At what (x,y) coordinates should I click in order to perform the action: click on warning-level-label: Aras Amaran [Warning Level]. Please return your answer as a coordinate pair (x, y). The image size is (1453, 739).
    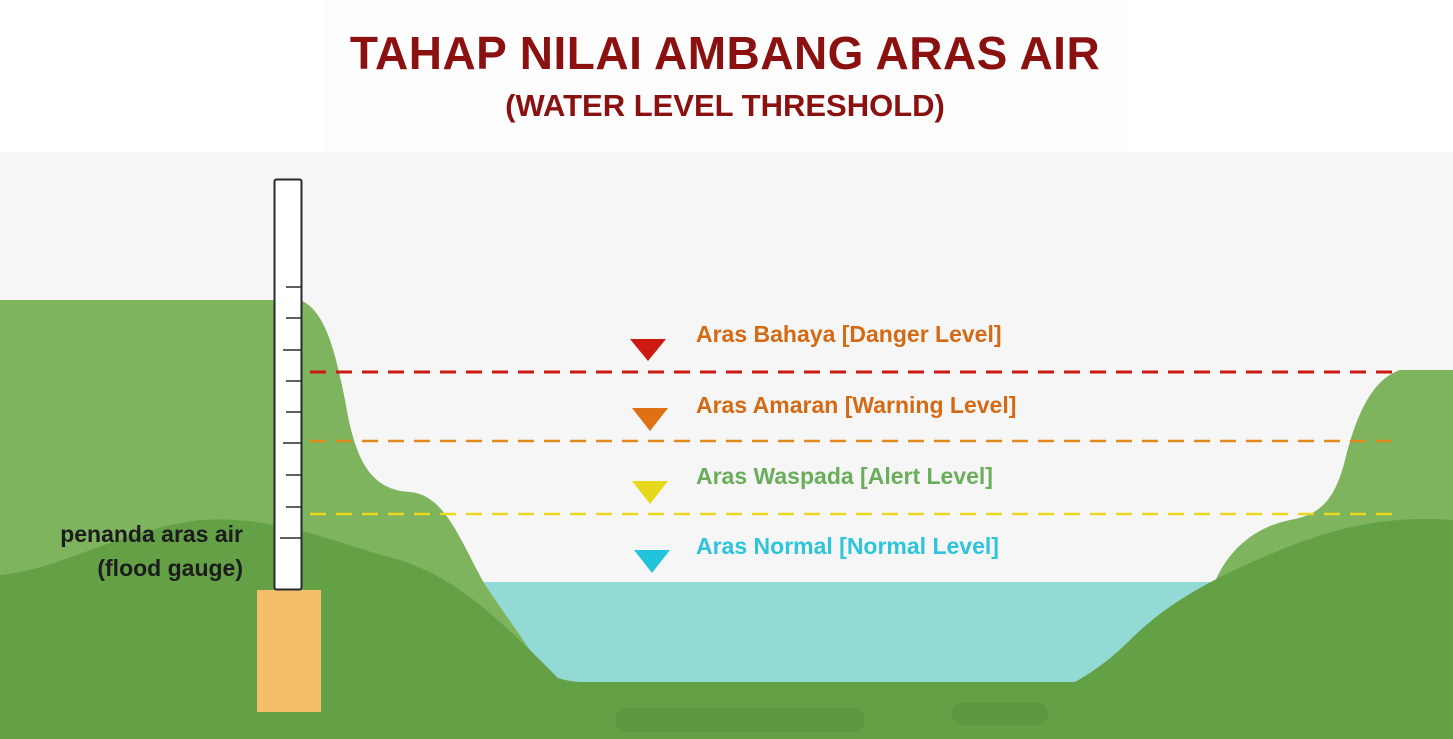
    Looking at the image, I should click on (856, 405).